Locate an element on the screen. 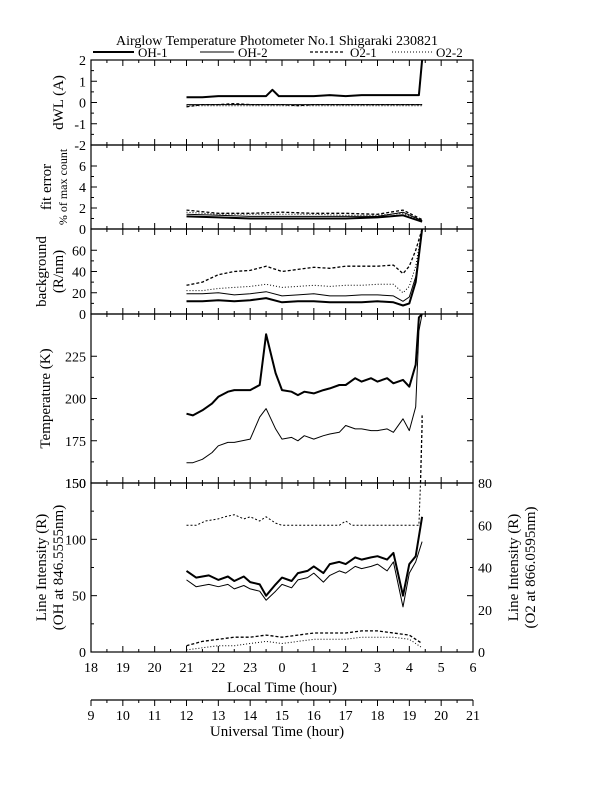 The width and height of the screenshot is (612, 792). ut-tick-label: 21 is located at coordinates (473, 716).